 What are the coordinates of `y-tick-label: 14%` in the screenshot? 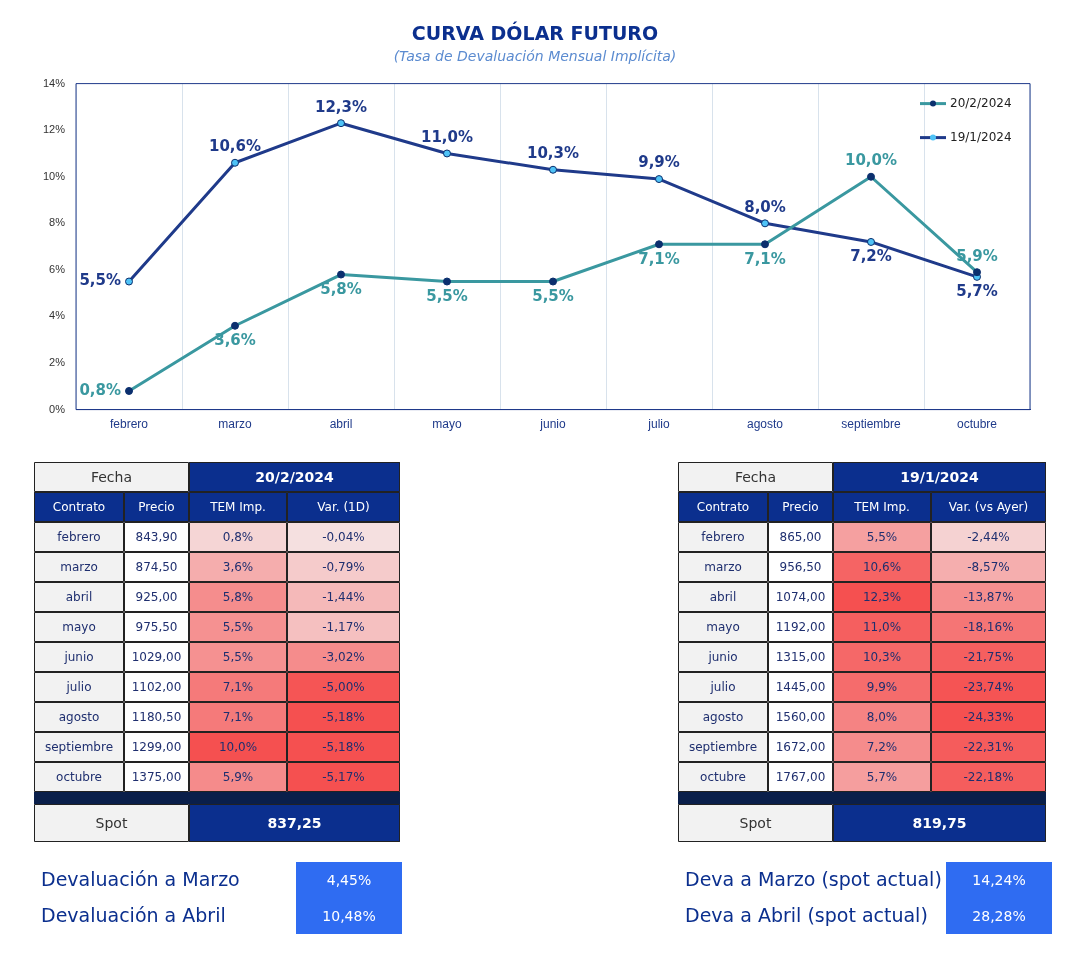 It's located at (54, 82).